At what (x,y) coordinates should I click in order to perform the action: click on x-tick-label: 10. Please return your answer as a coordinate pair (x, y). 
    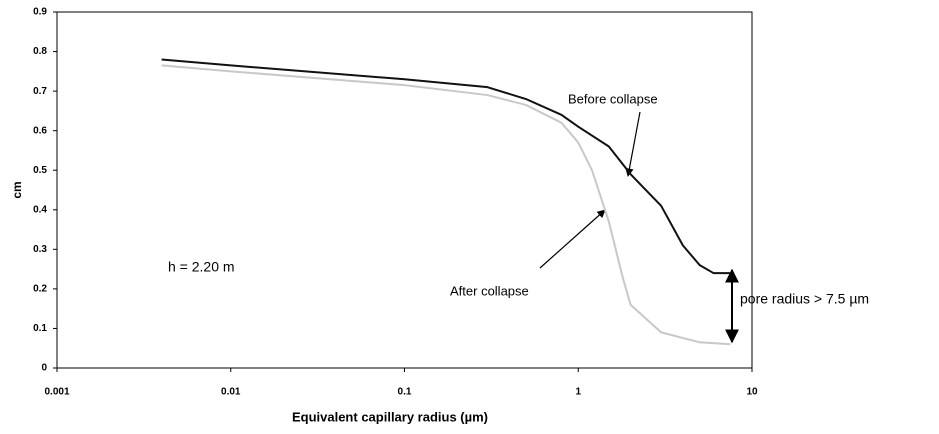
    Looking at the image, I should click on (752, 392).